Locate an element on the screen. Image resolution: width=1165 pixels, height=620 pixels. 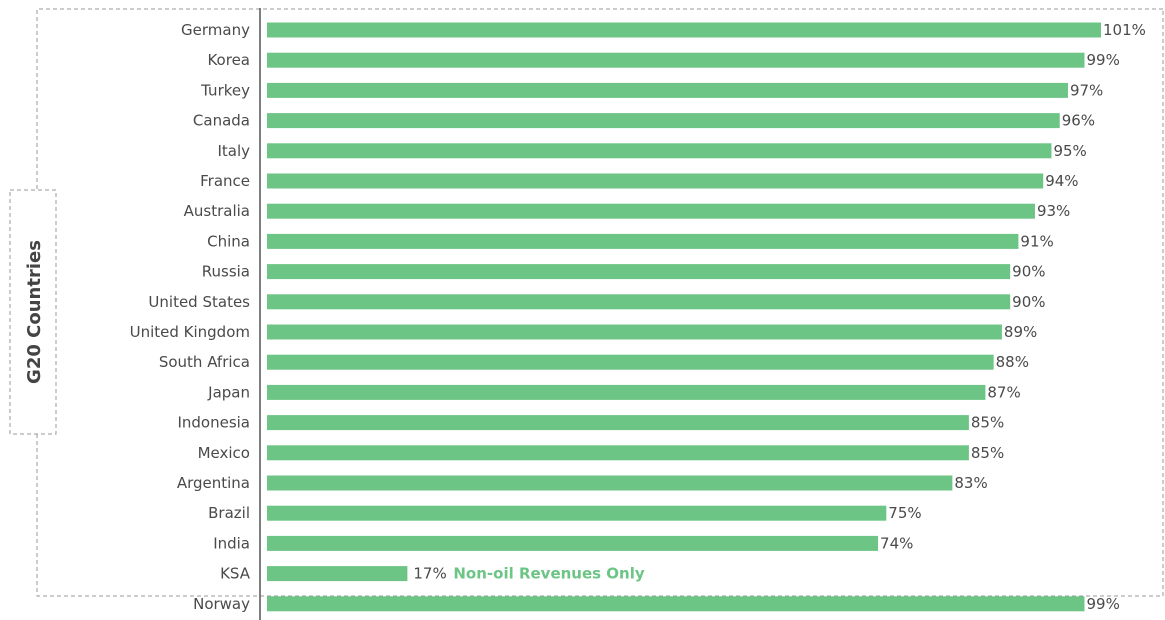
value-label-brazil: 75% is located at coordinates (904, 513).